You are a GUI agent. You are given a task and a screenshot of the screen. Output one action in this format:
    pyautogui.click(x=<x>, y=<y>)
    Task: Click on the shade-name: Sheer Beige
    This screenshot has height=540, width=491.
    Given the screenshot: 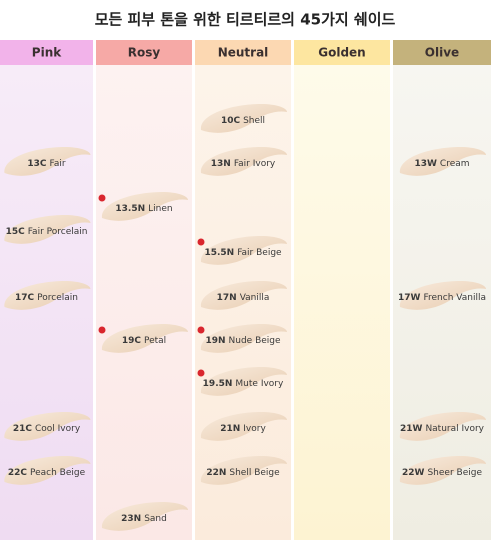 What is the action you would take?
    pyautogui.click(x=454, y=473)
    